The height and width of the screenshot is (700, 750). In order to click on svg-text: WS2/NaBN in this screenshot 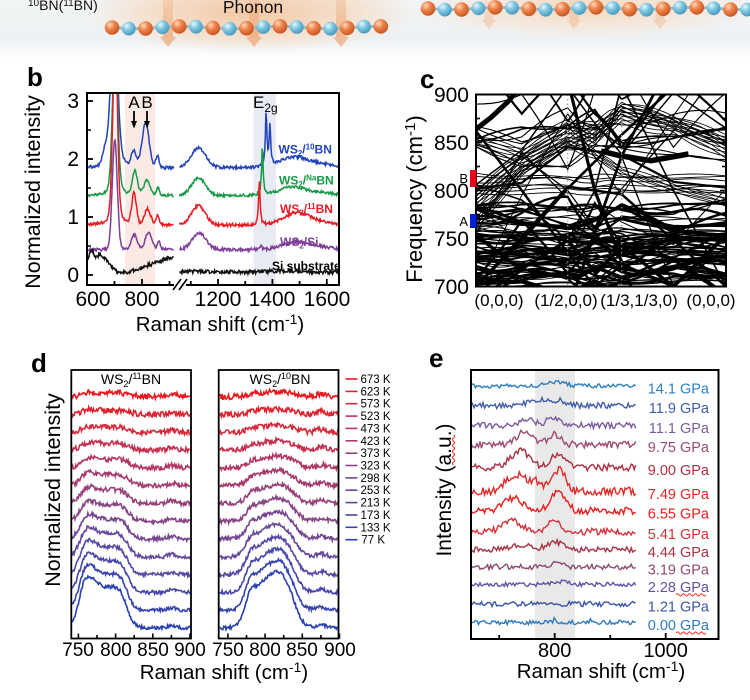, I will do `click(306, 182)`.